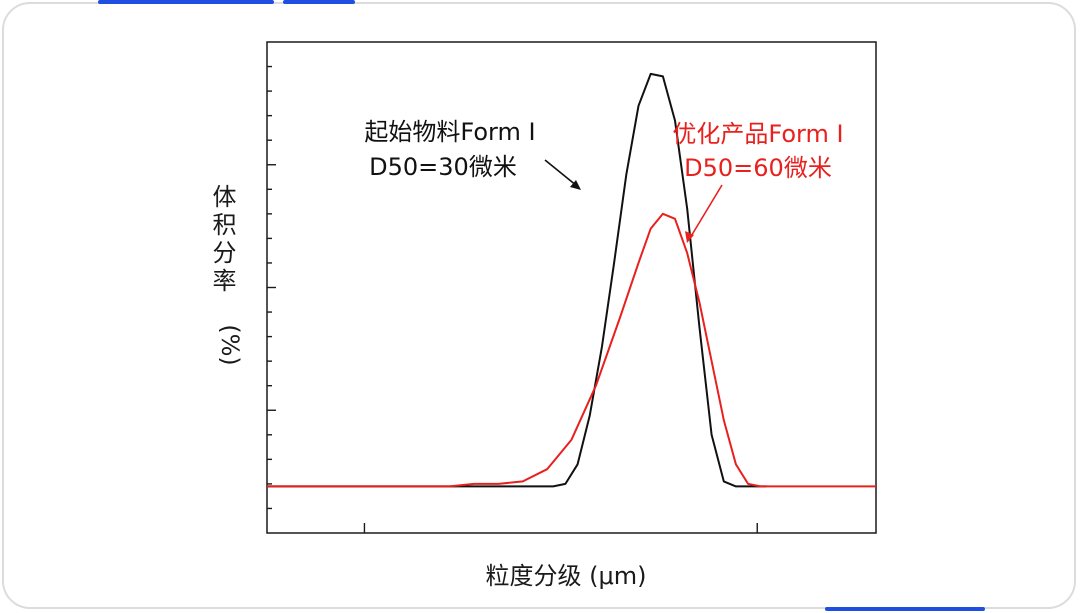 The height and width of the screenshot is (613, 1080). Describe the element at coordinates (186, 2) in the screenshot. I see `top-accent-bar-left` at that location.